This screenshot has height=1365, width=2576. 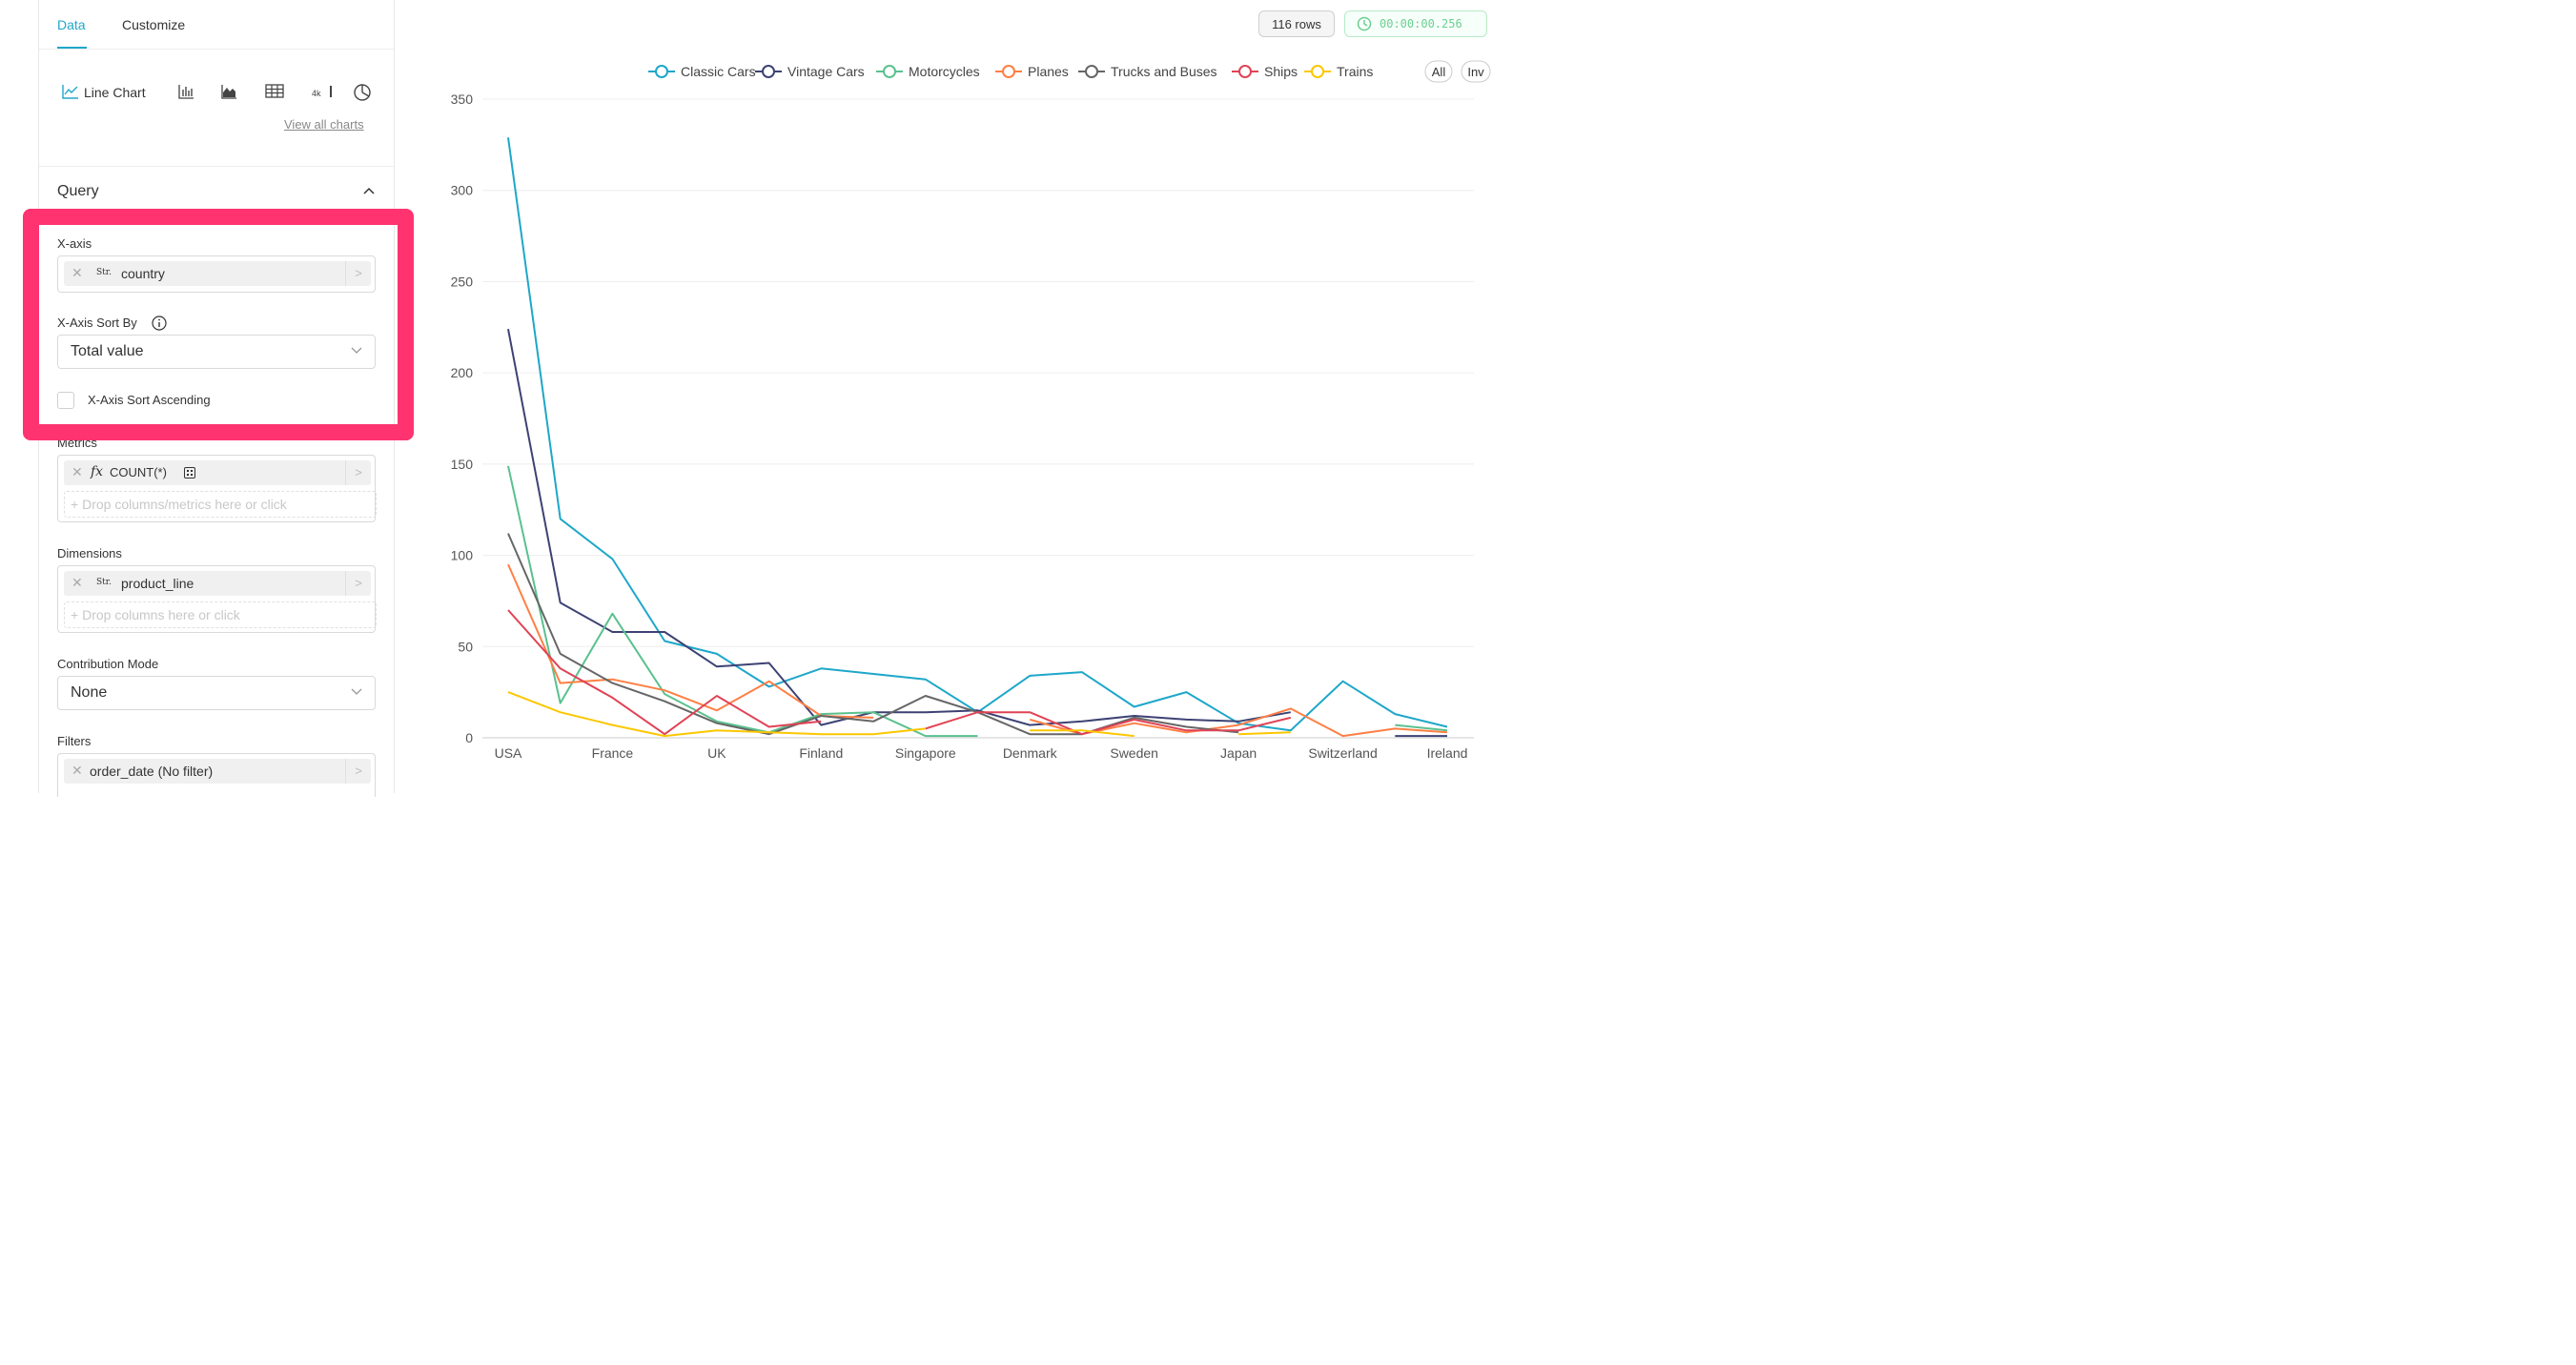 I want to click on metrics-drop-zone: + Drop columns/metrics here or click, so click(x=221, y=505).